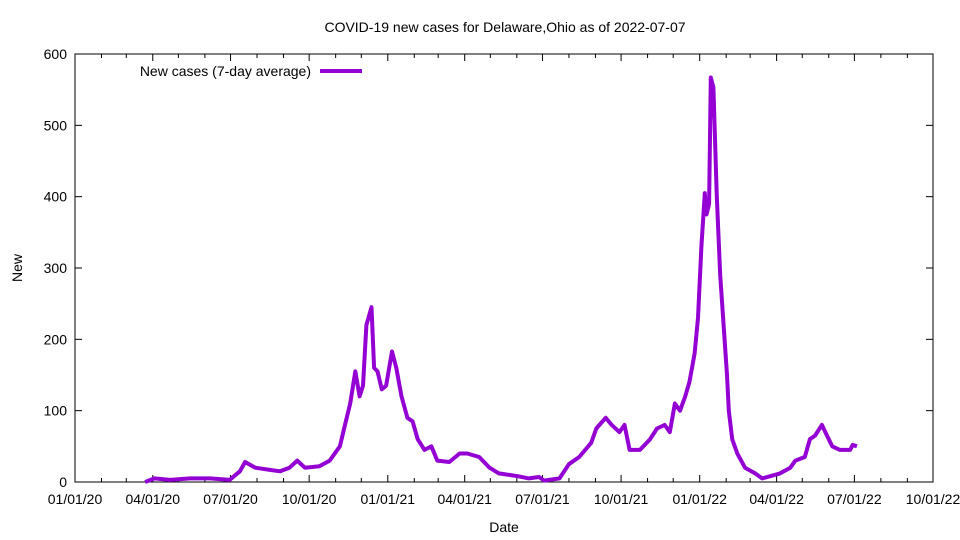  I want to click on x-tick-label: 01/01/22, so click(699, 499).